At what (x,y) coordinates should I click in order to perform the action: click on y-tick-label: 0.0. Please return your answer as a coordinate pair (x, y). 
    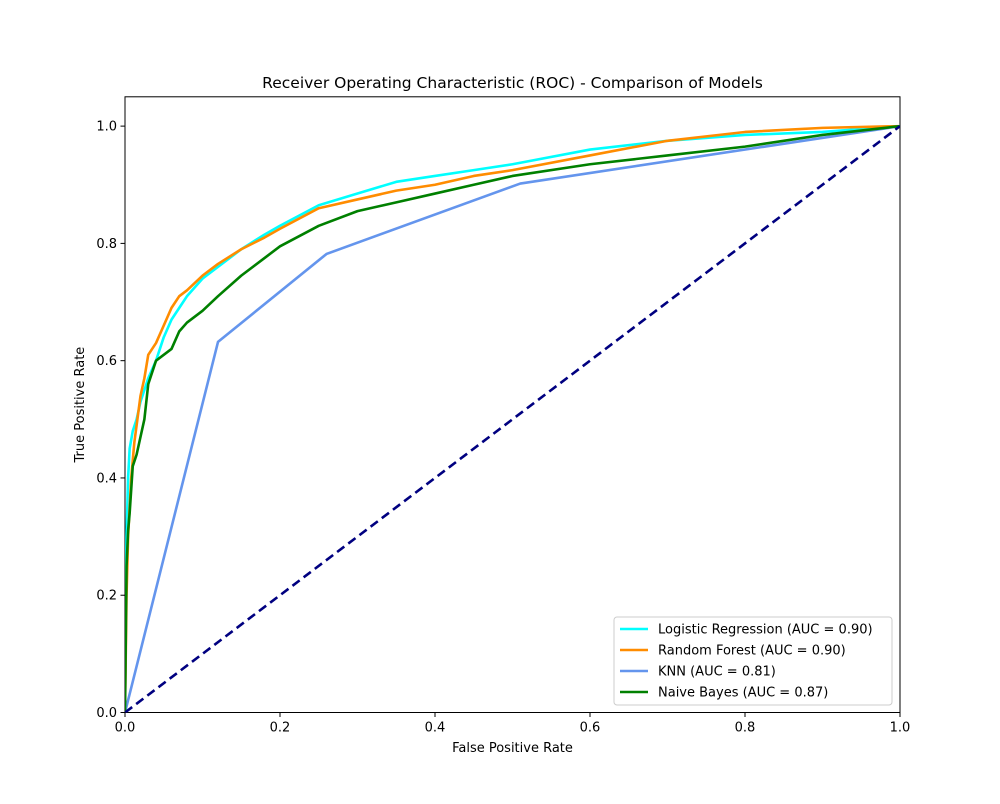
    Looking at the image, I should click on (106, 713).